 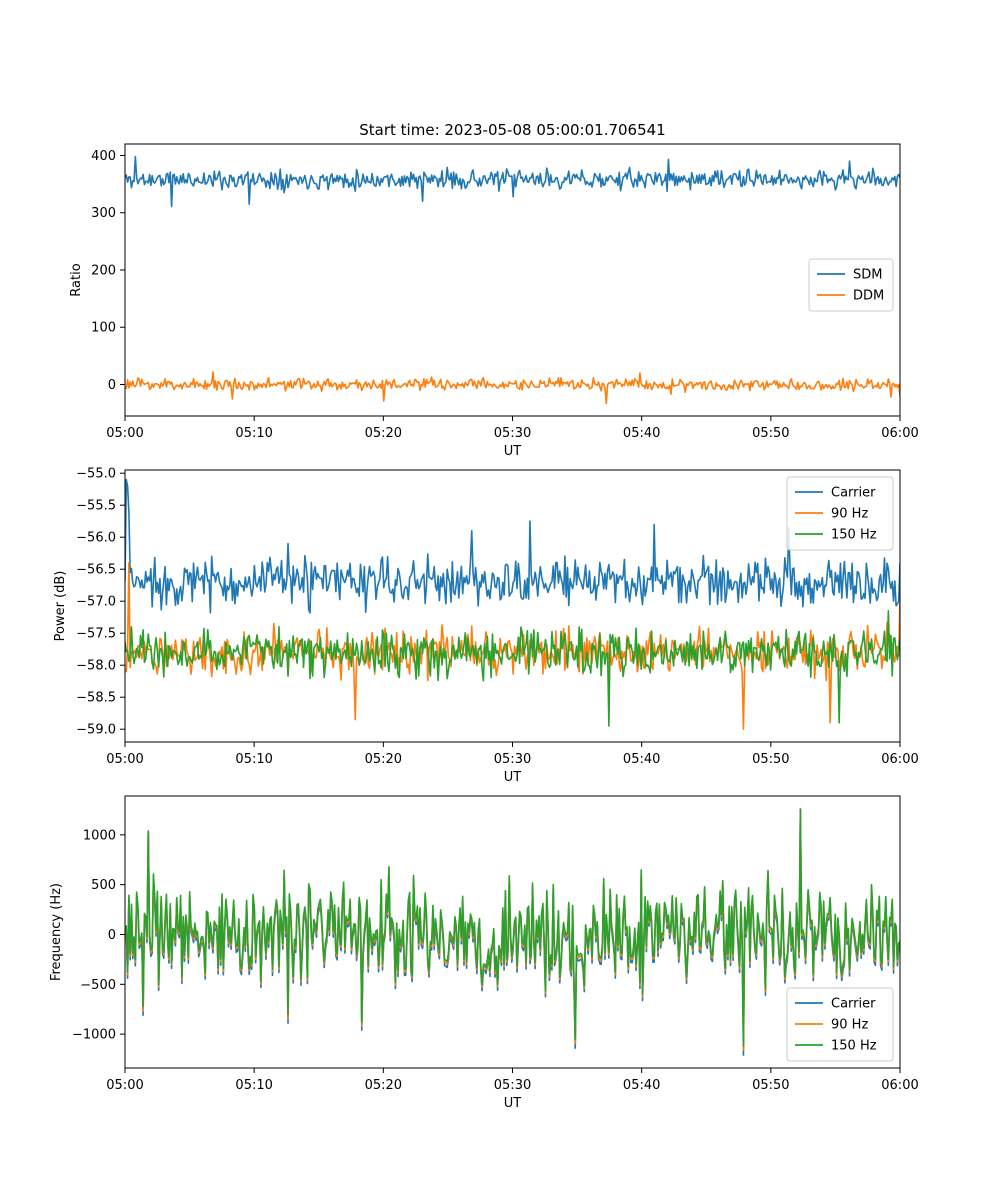 What do you see at coordinates (512, 181) in the screenshot?
I see `series-line-sdm` at bounding box center [512, 181].